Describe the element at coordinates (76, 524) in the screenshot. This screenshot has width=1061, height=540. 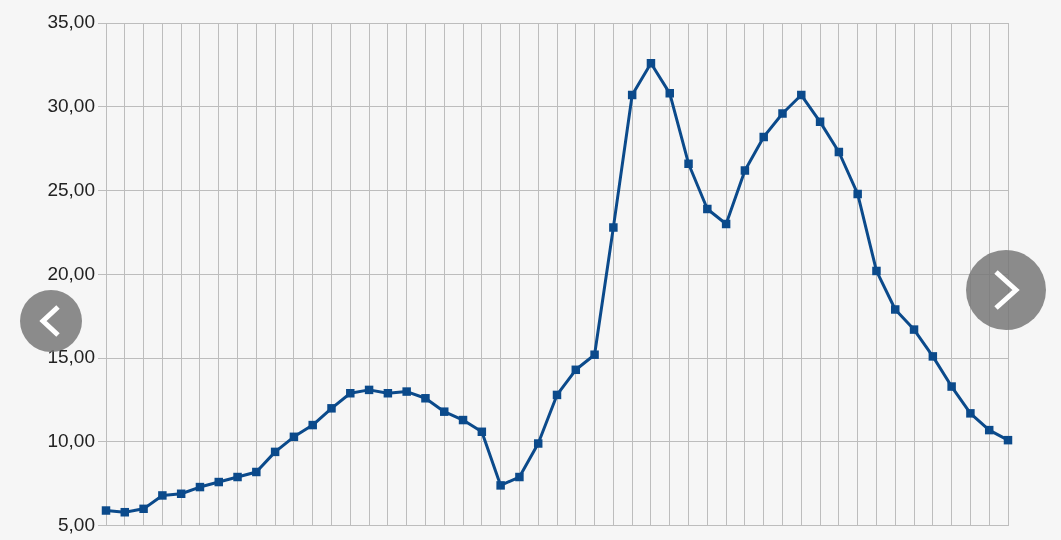
I see `y-tick-label: 5,00` at that location.